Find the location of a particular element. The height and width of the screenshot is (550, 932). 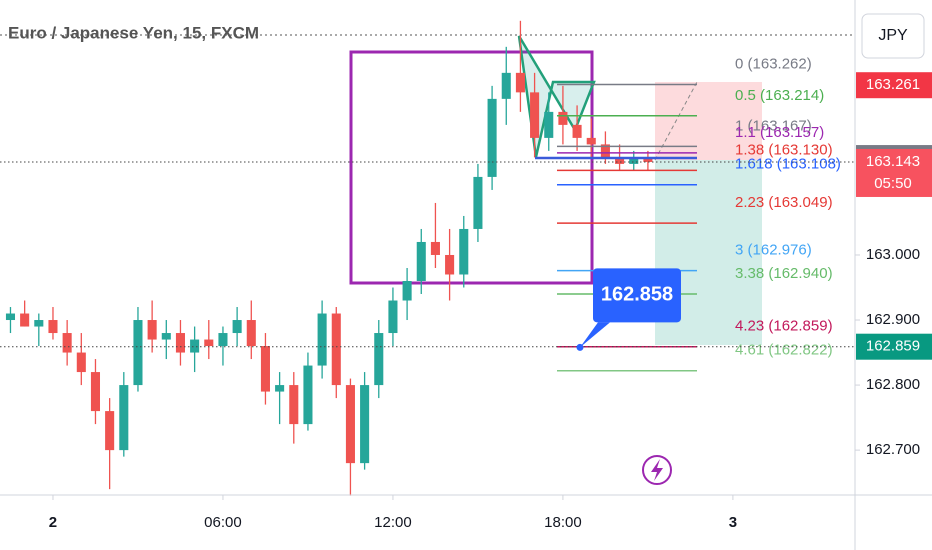

x-tick-label: 2 is located at coordinates (53, 522).